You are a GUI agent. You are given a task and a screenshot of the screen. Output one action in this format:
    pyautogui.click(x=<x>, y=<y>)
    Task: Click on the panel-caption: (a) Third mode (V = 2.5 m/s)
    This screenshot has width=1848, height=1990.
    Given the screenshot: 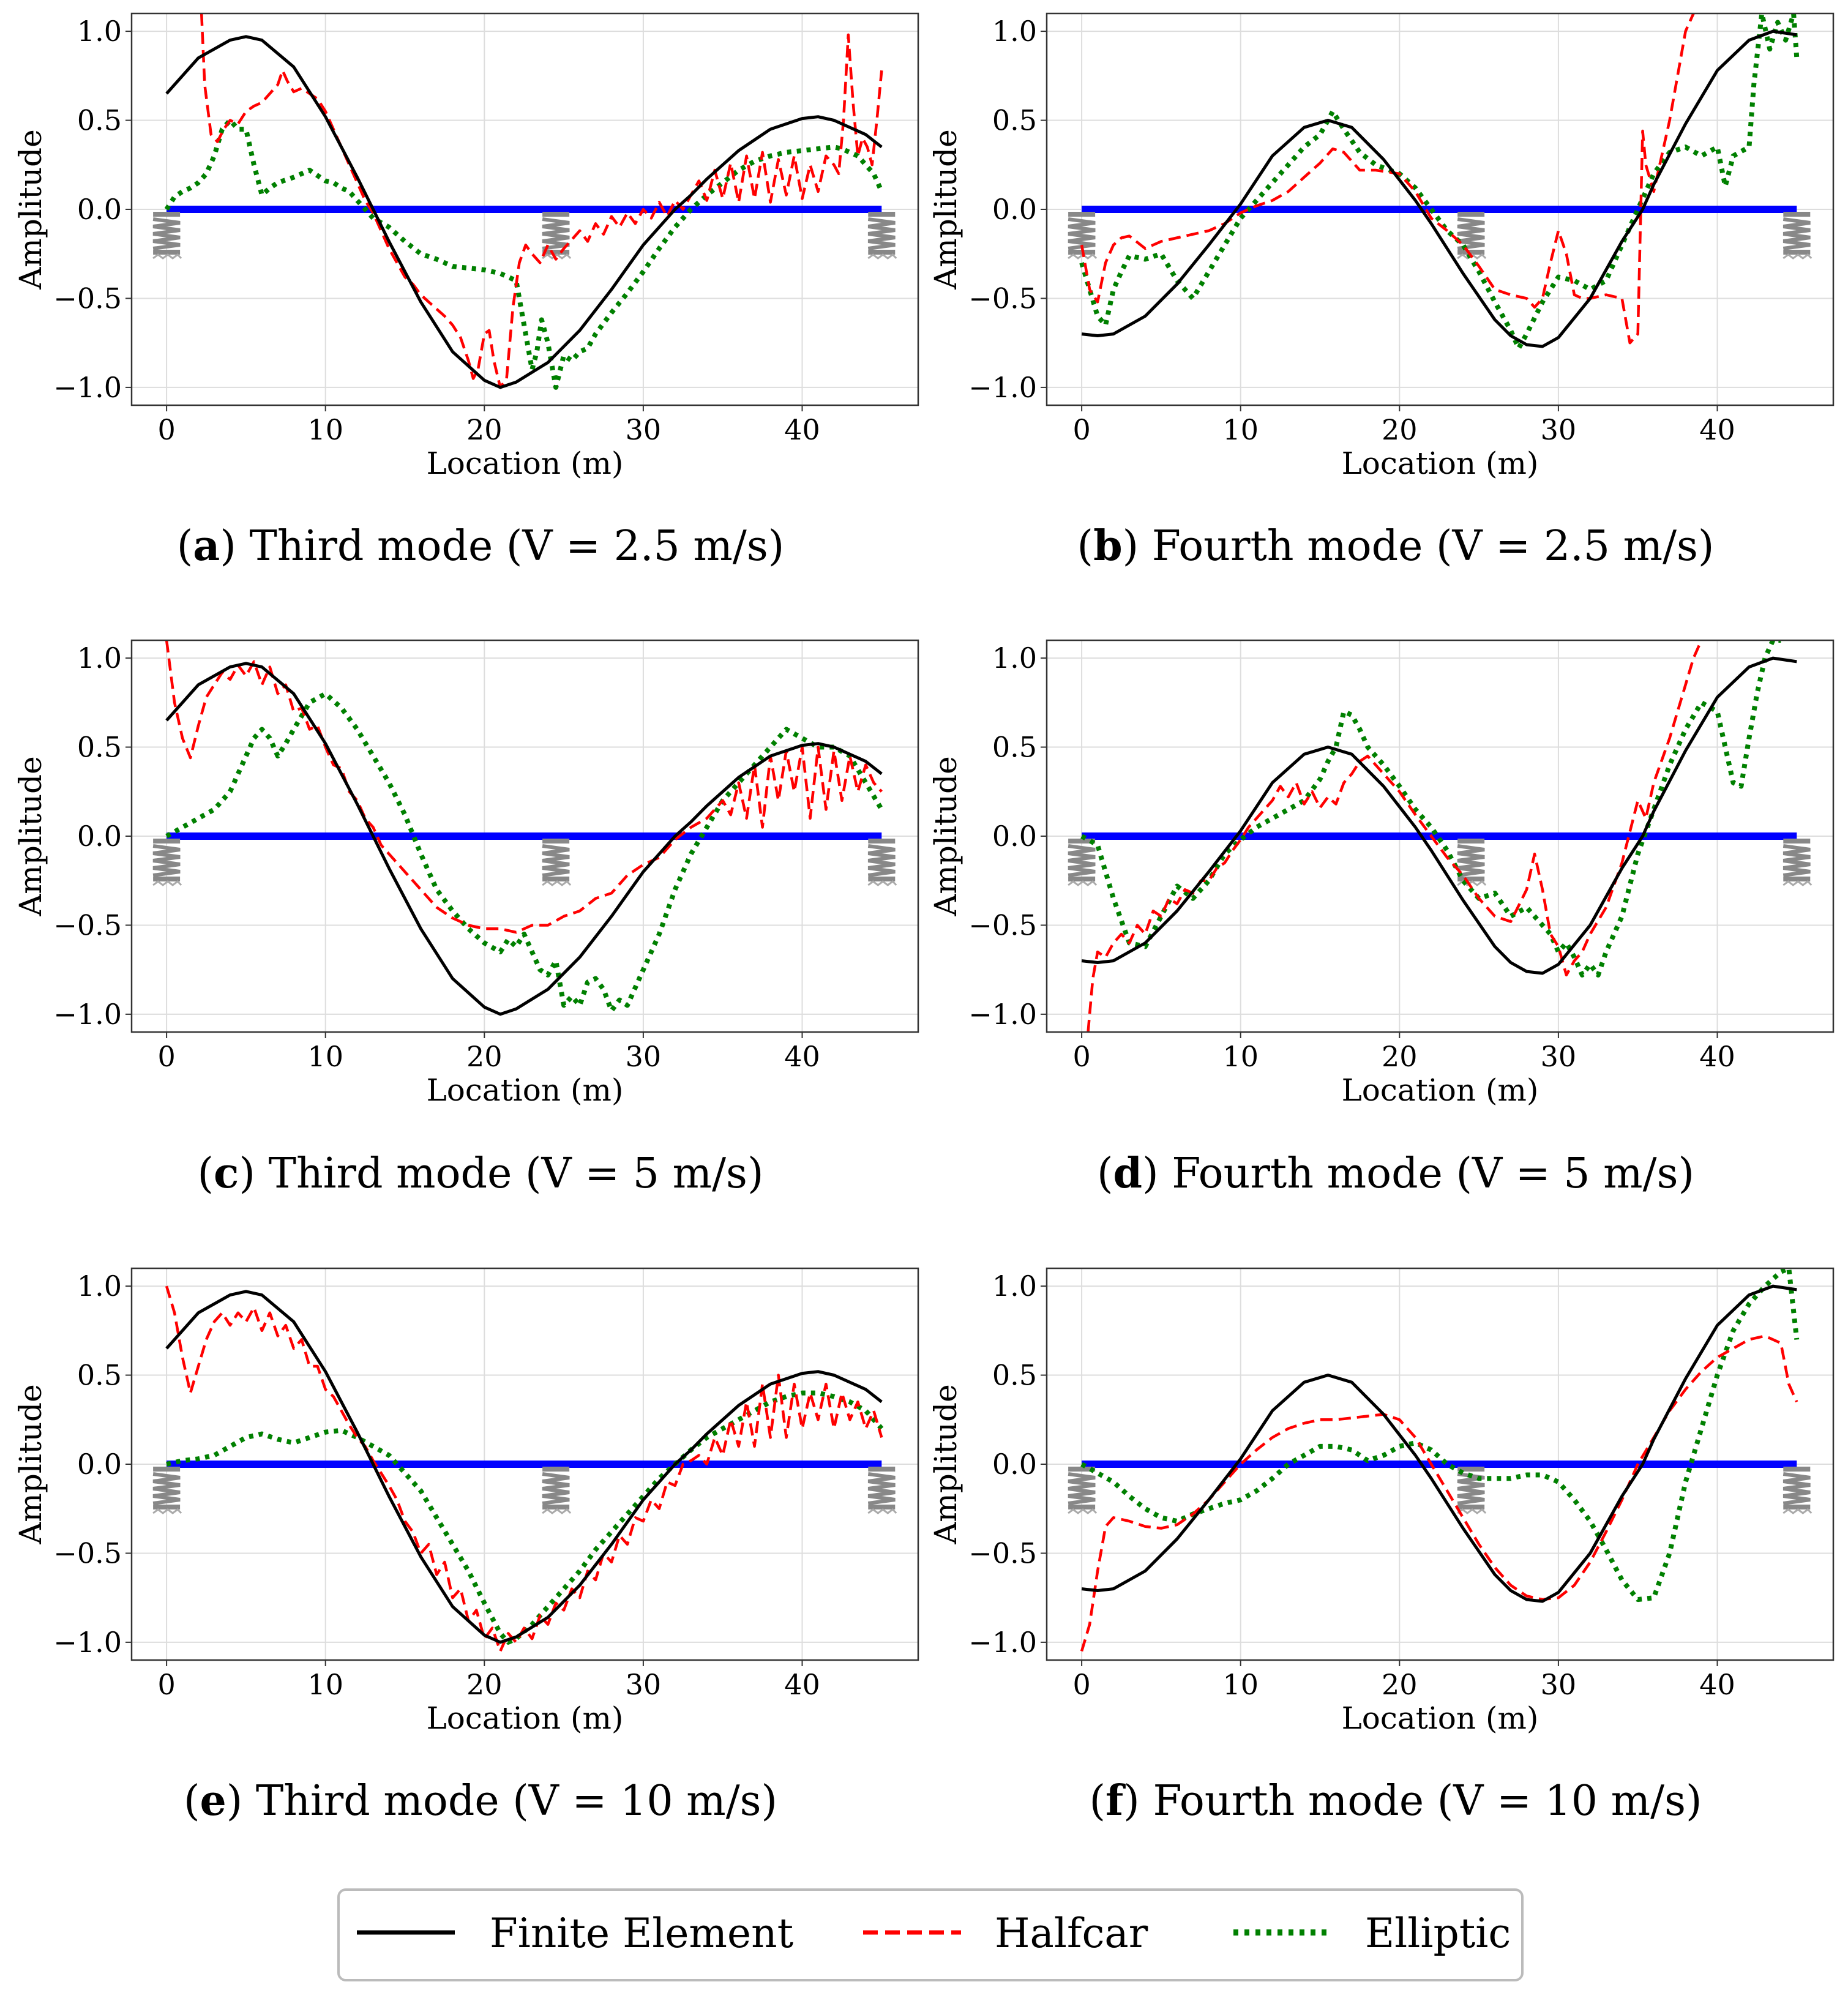 What is the action you would take?
    pyautogui.click(x=481, y=546)
    